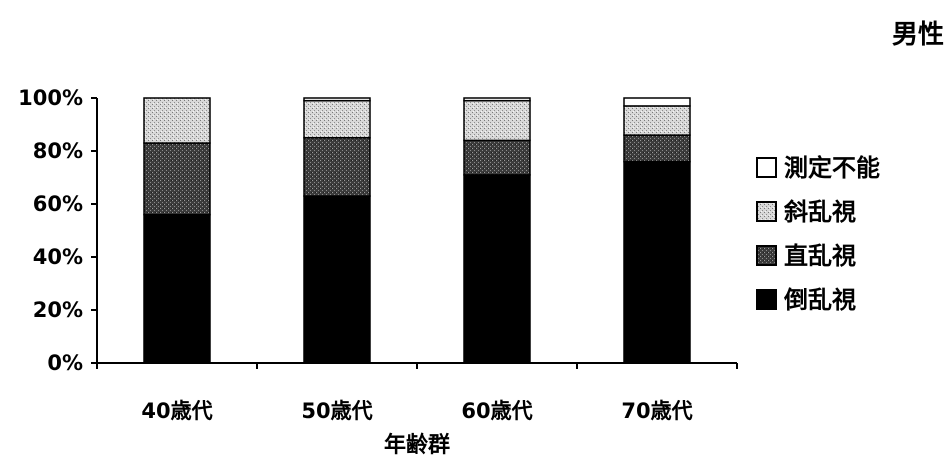 The image size is (950, 468). Describe the element at coordinates (917, 35) in the screenshot. I see `chart-title: 男性` at that location.